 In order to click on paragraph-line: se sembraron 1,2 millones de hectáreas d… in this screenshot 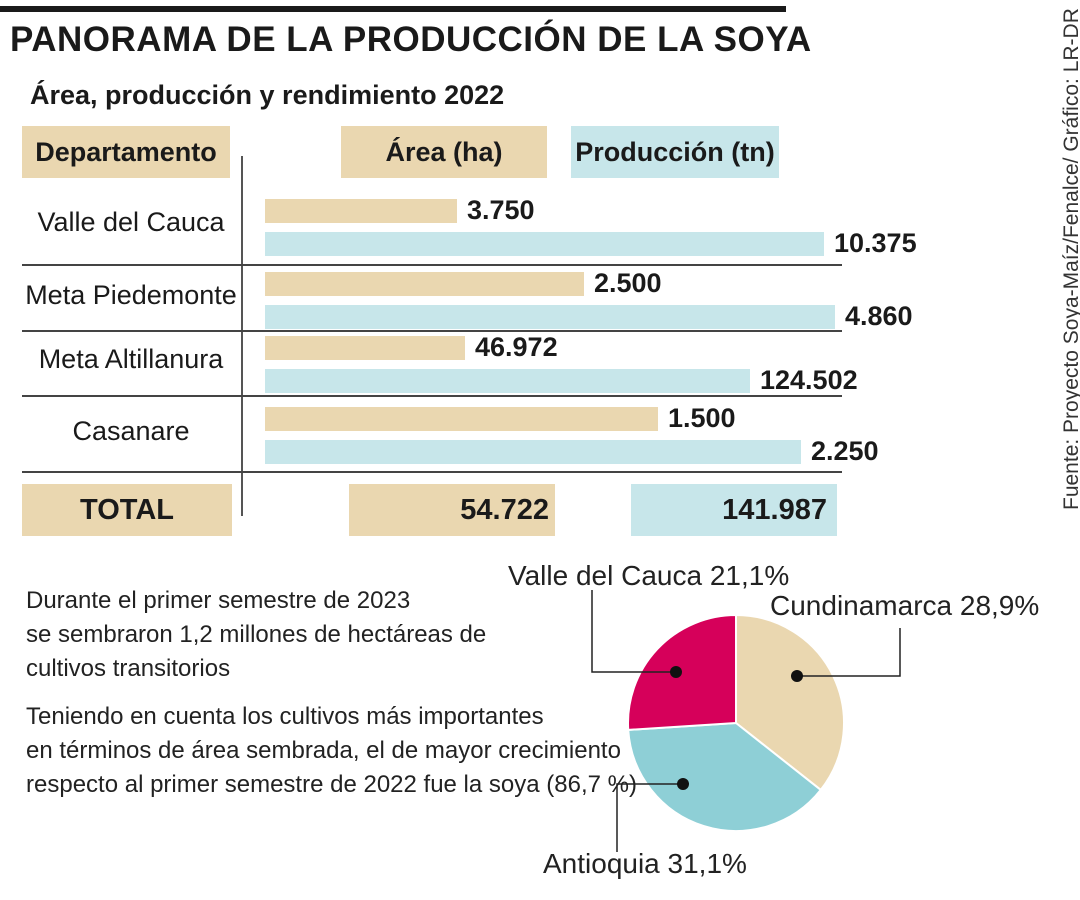, I will do `click(256, 634)`.